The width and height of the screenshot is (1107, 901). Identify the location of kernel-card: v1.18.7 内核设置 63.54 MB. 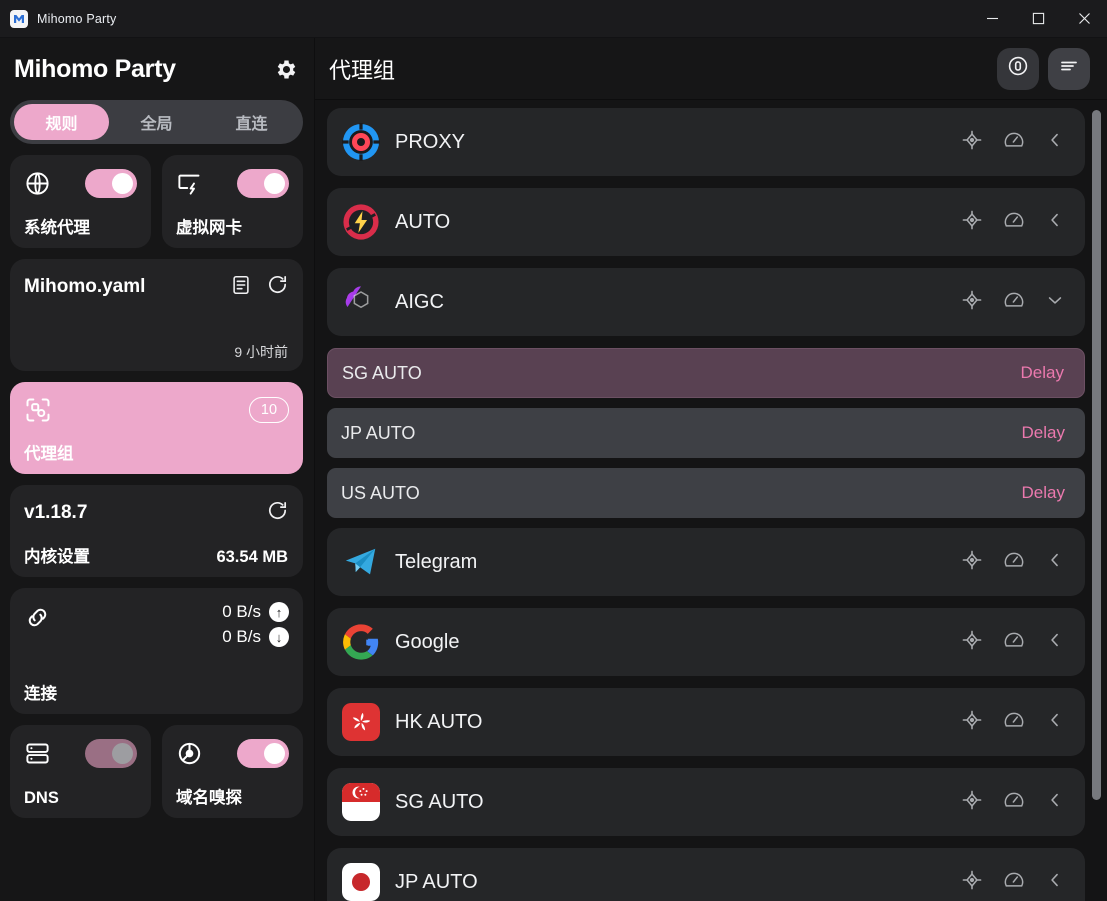
(156, 531).